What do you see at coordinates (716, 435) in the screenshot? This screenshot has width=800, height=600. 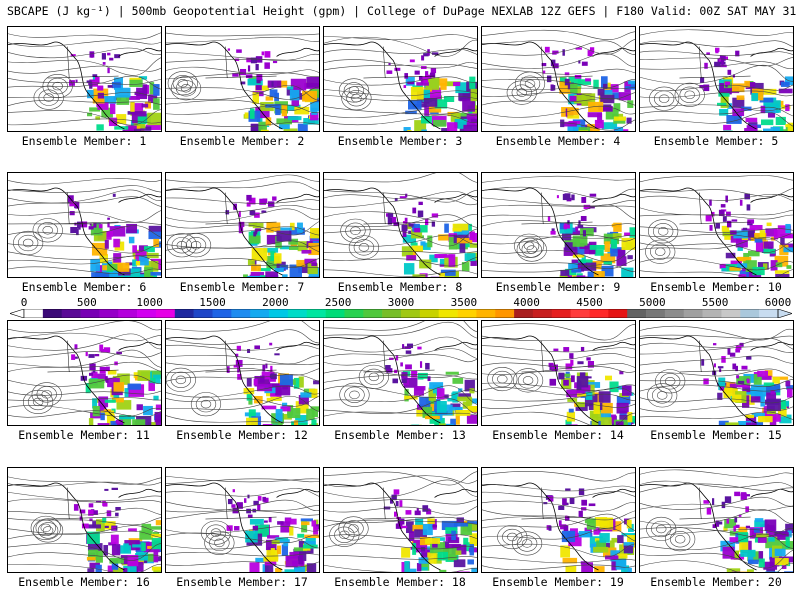 I see `ensemble-member-label: Ensemble Member: 15` at bounding box center [716, 435].